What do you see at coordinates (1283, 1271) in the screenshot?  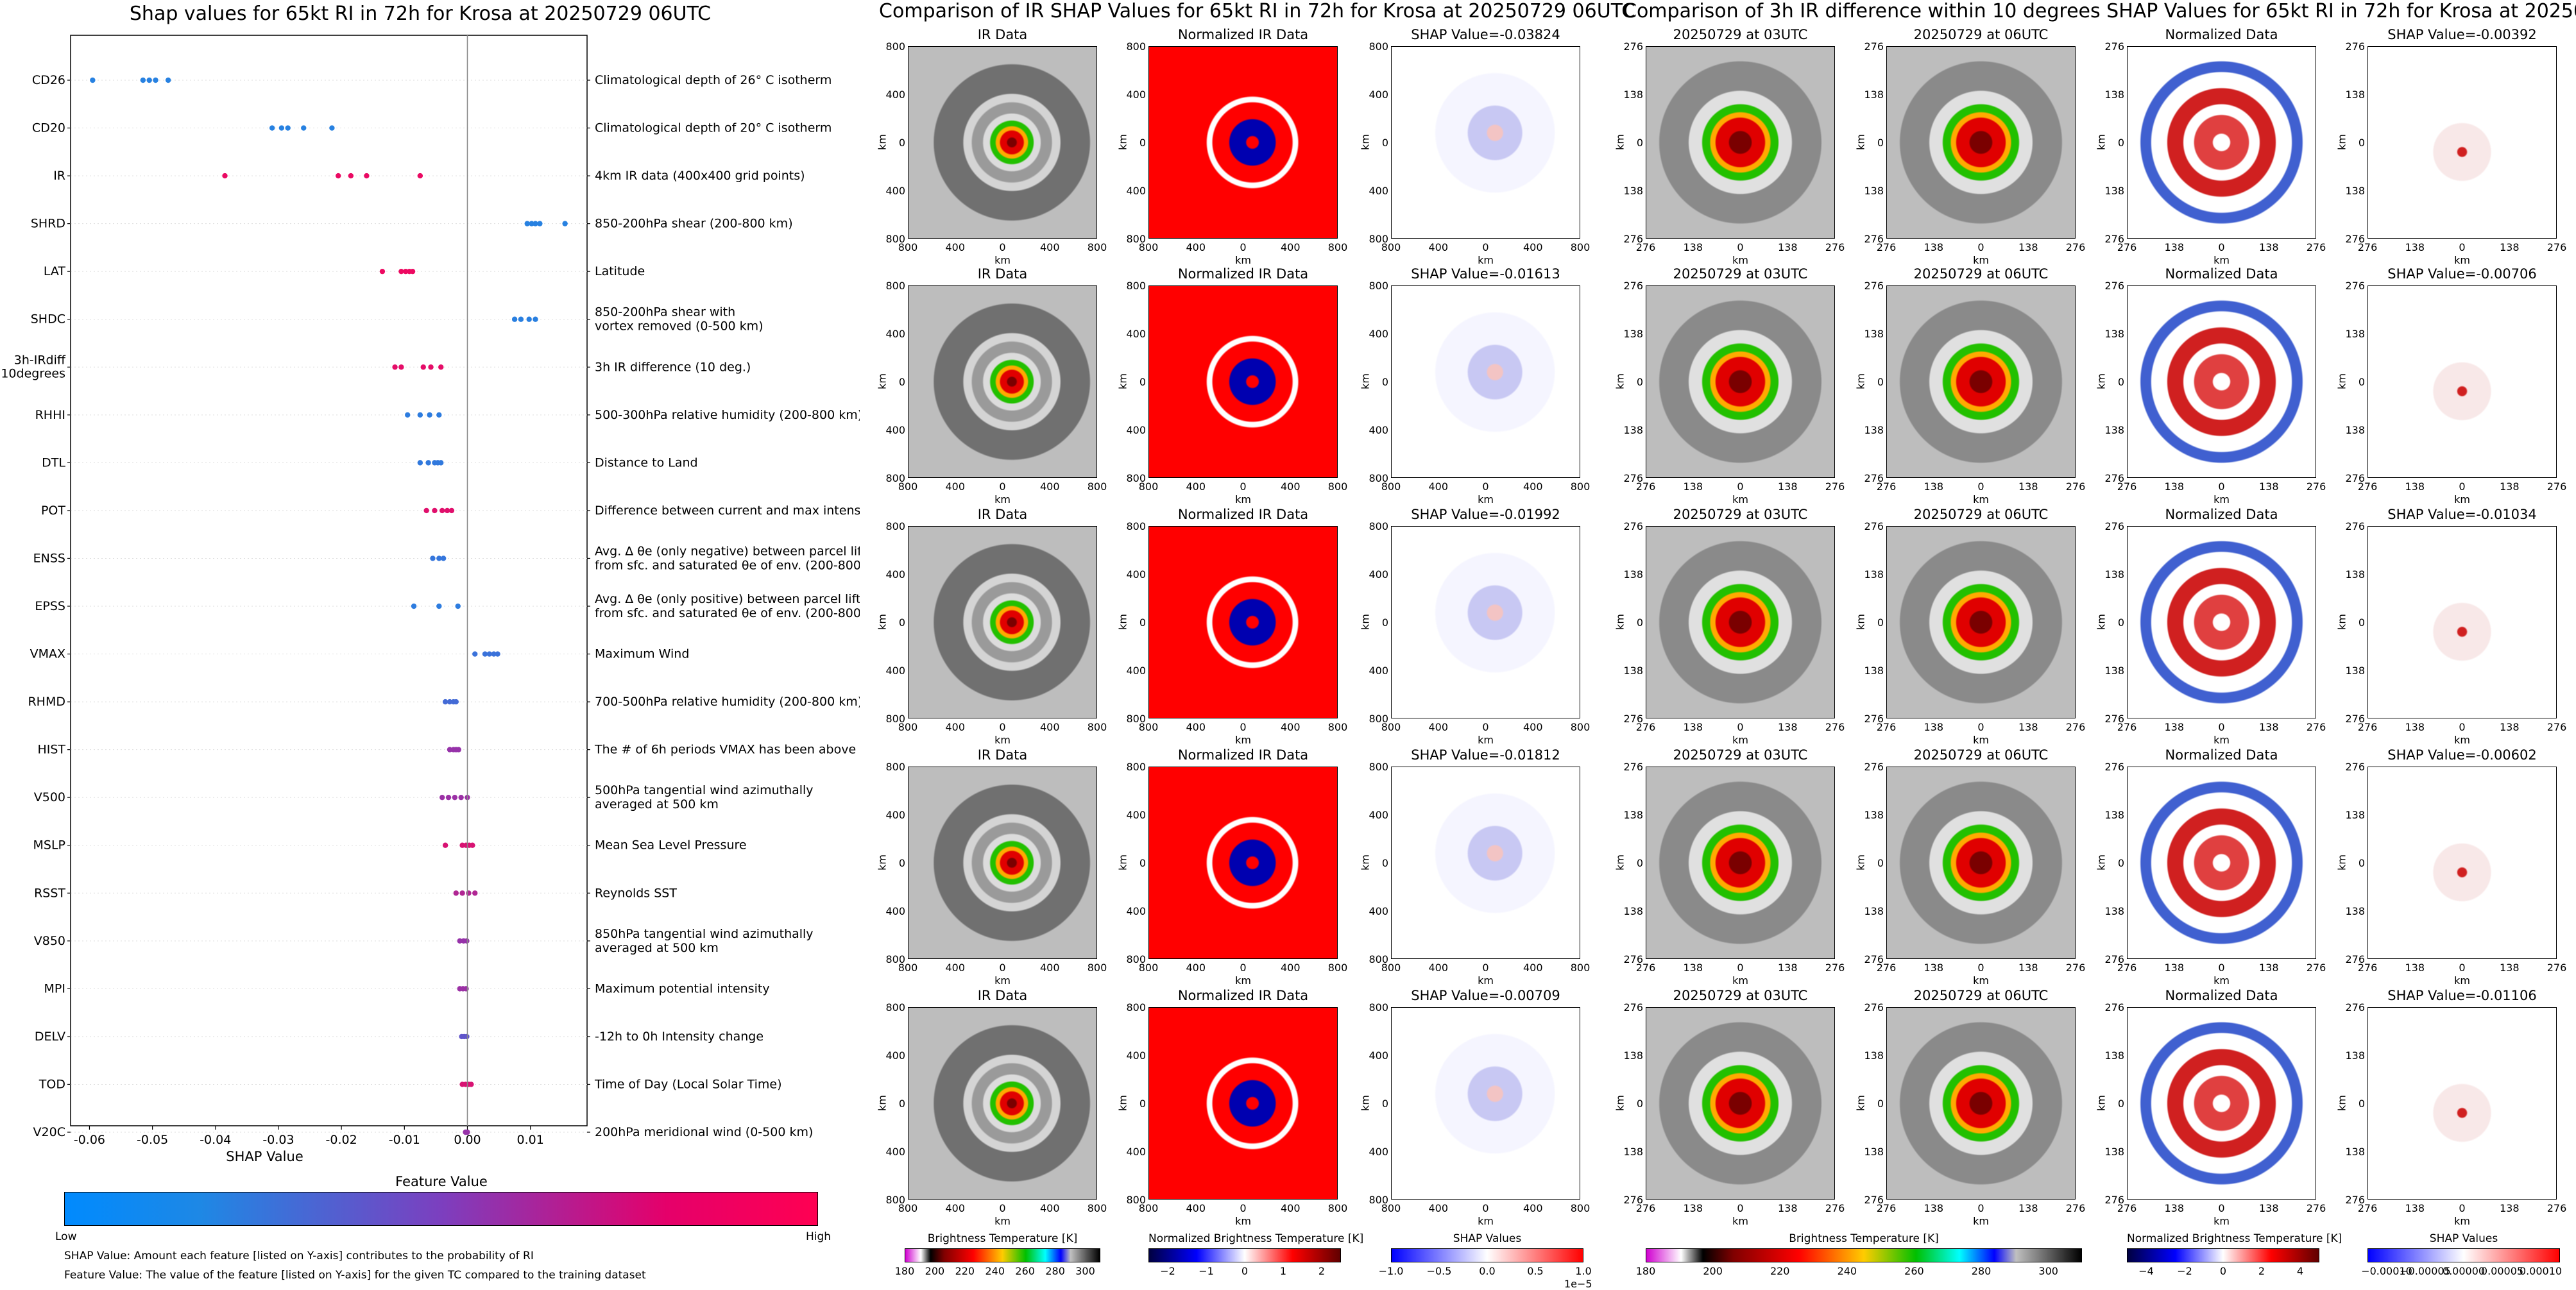 I see `colorbar-tick-label: 1` at bounding box center [1283, 1271].